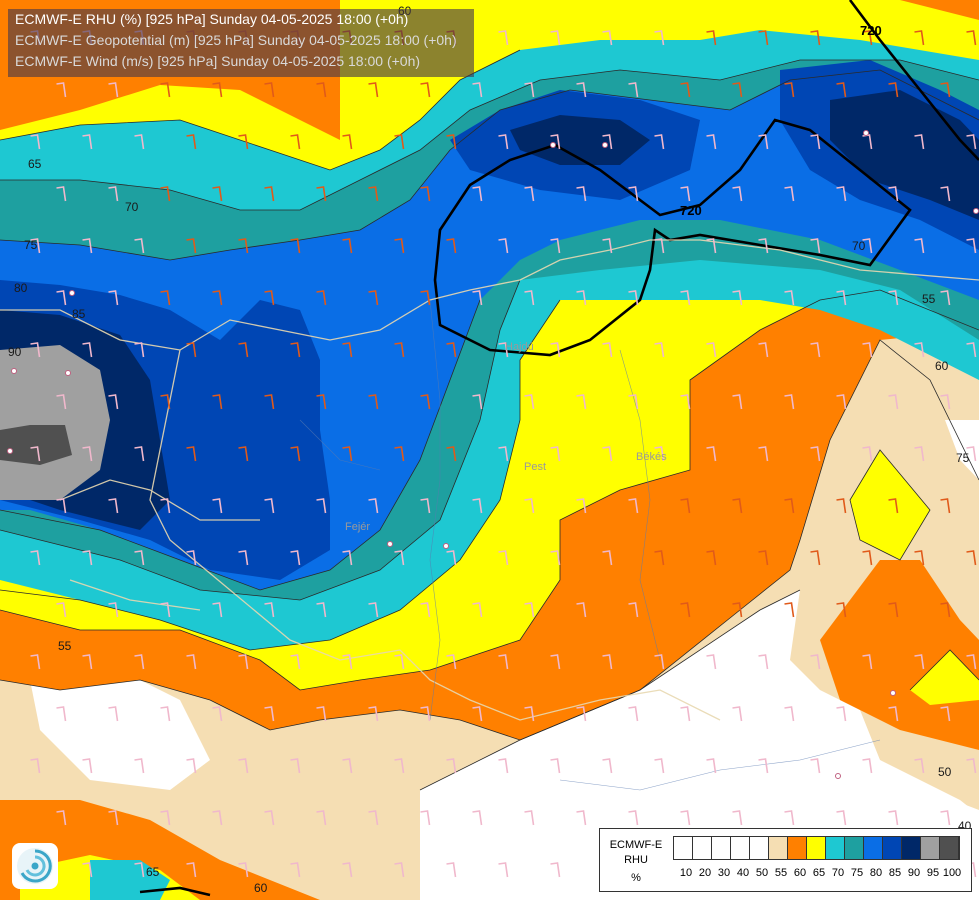 The image size is (979, 900). I want to click on place-label: Fejér, so click(357, 527).